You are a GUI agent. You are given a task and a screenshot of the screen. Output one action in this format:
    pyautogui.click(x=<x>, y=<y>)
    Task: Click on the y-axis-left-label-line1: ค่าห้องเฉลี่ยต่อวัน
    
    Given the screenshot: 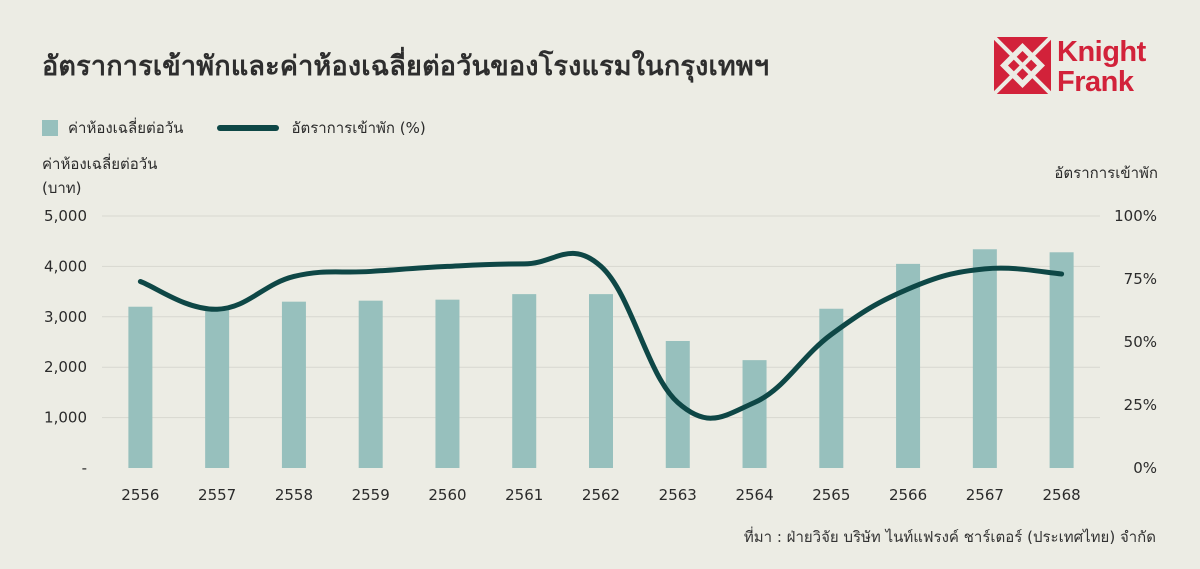 What is the action you would take?
    pyautogui.click(x=100, y=164)
    